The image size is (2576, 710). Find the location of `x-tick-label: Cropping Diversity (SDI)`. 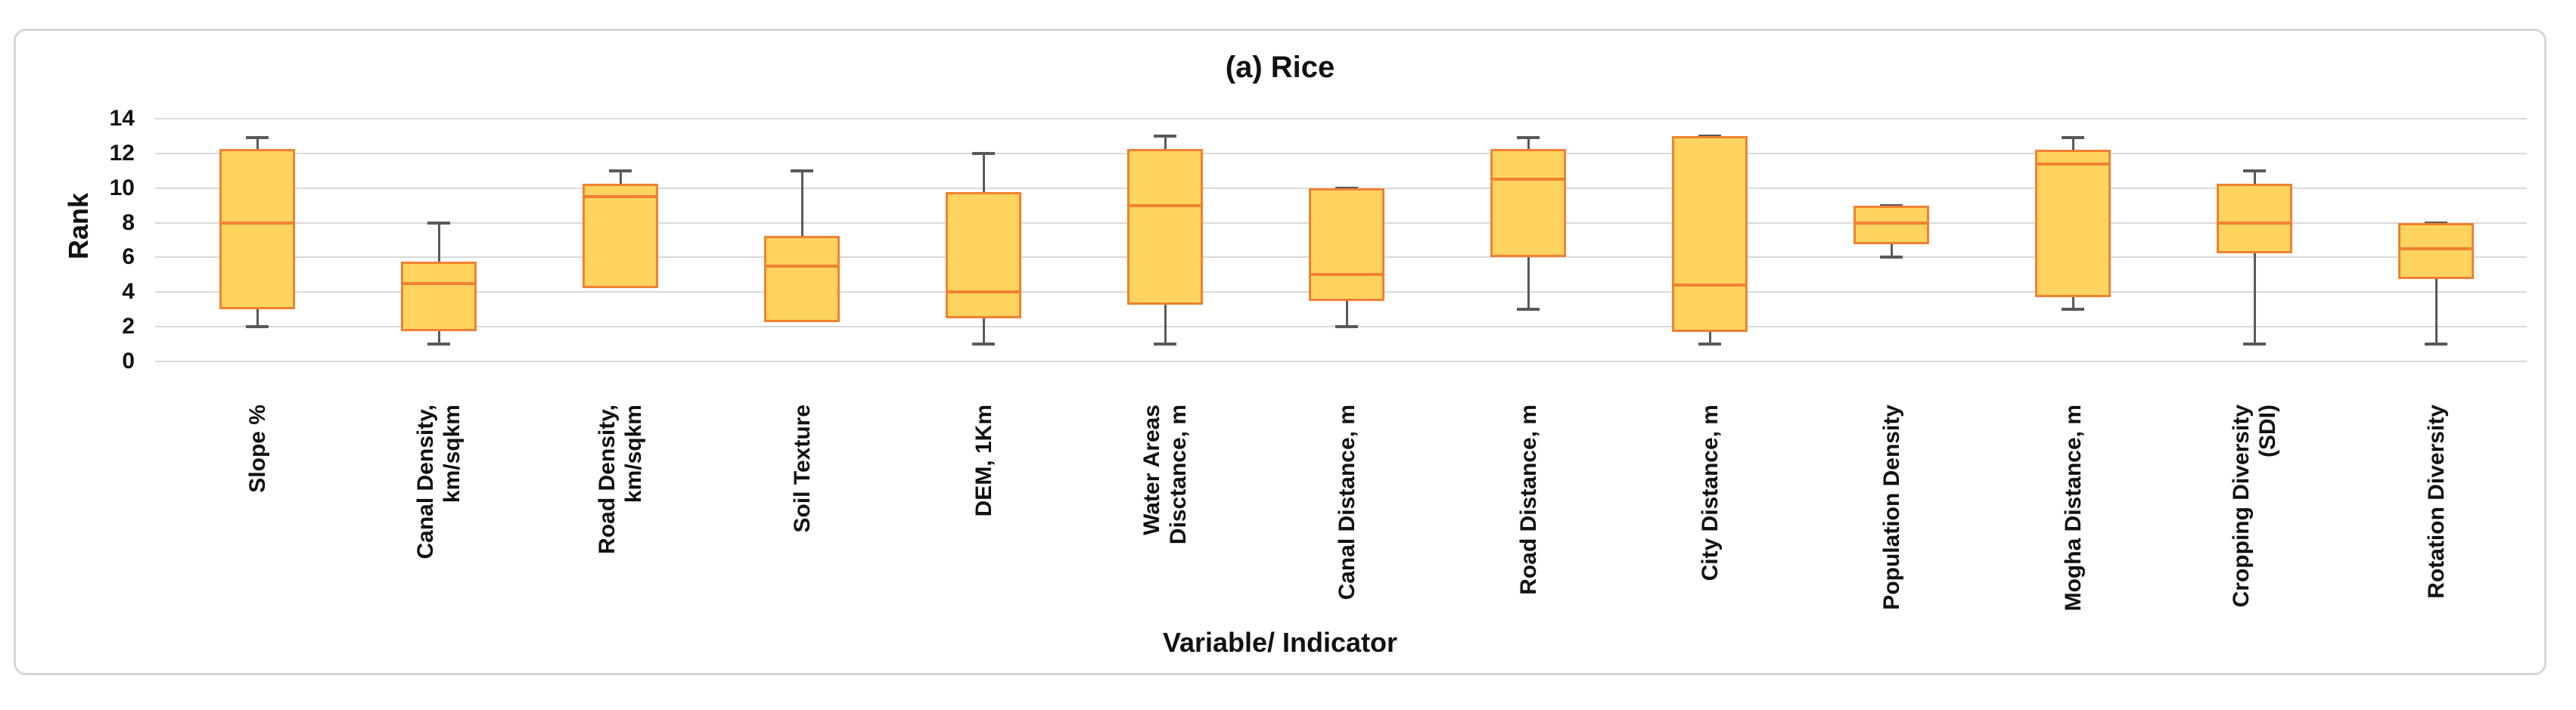

x-tick-label: Cropping Diversity (SDI) is located at coordinates (2254, 506).